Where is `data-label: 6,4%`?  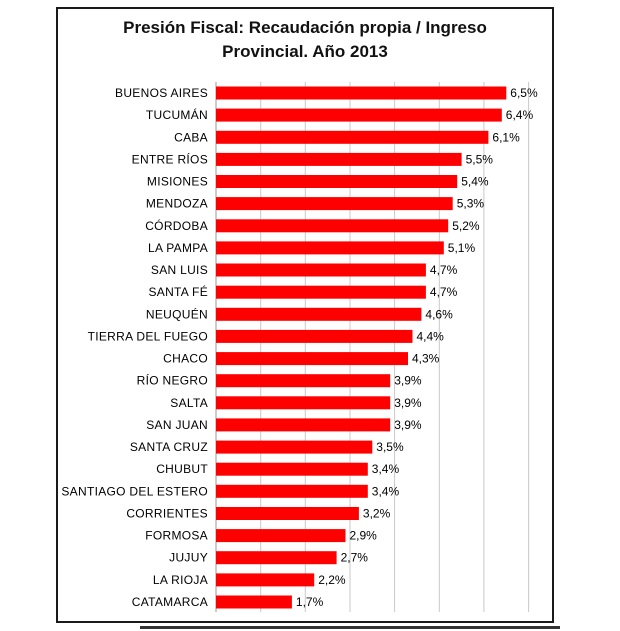
data-label: 6,4% is located at coordinates (520, 115).